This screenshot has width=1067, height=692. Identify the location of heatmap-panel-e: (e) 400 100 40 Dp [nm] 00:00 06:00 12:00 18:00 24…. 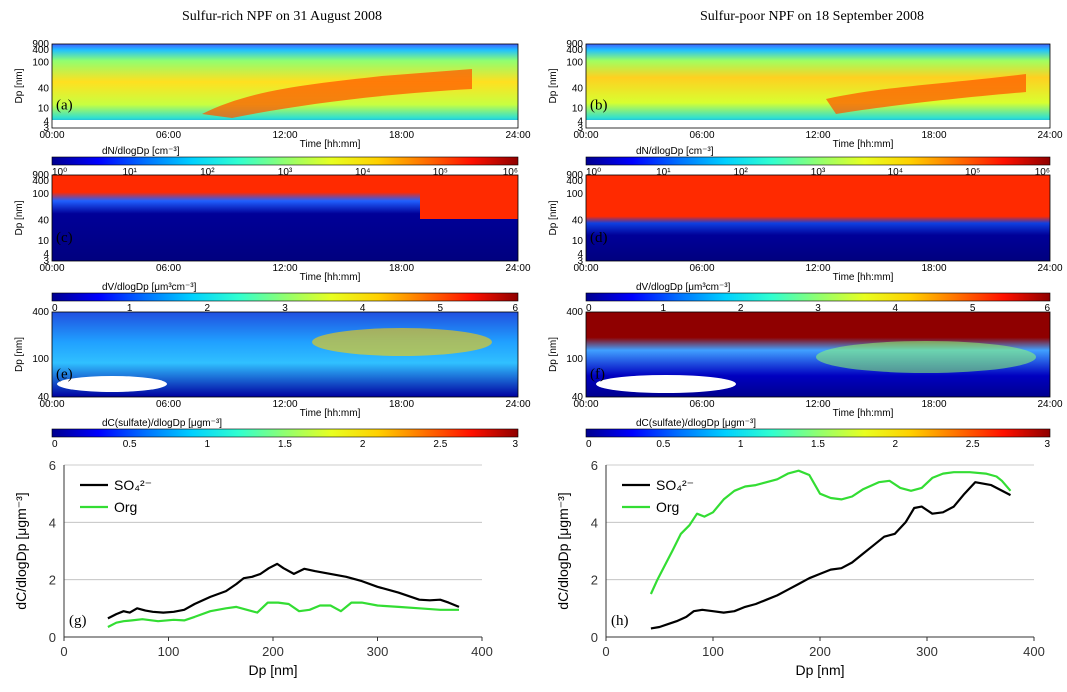
(272, 363).